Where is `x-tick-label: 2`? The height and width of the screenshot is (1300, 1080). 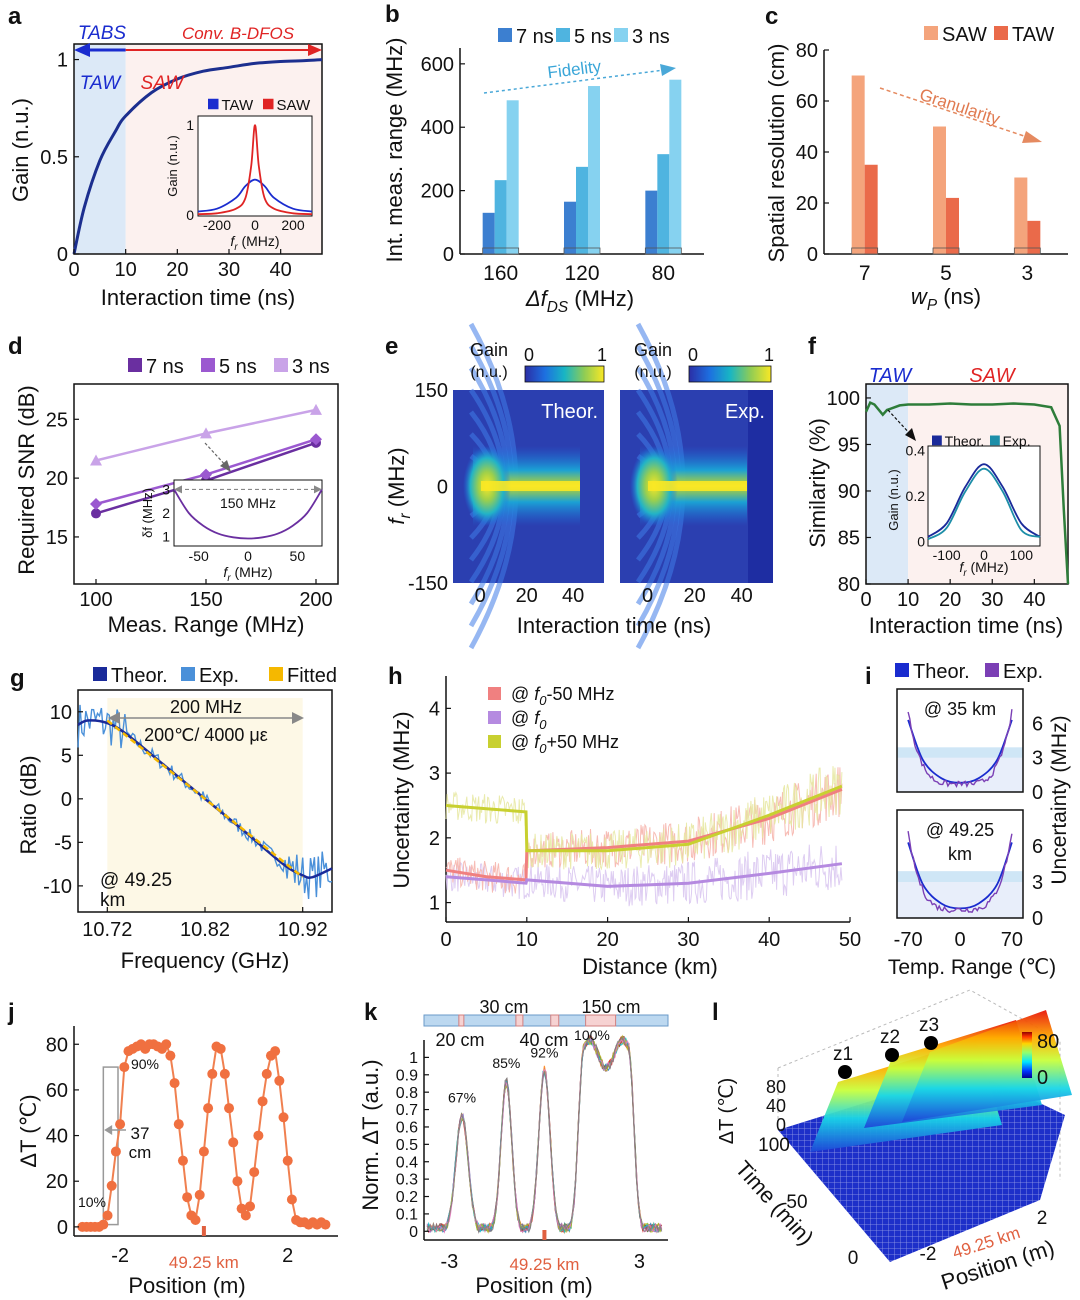
x-tick-label: 2 is located at coordinates (1042, 1218).